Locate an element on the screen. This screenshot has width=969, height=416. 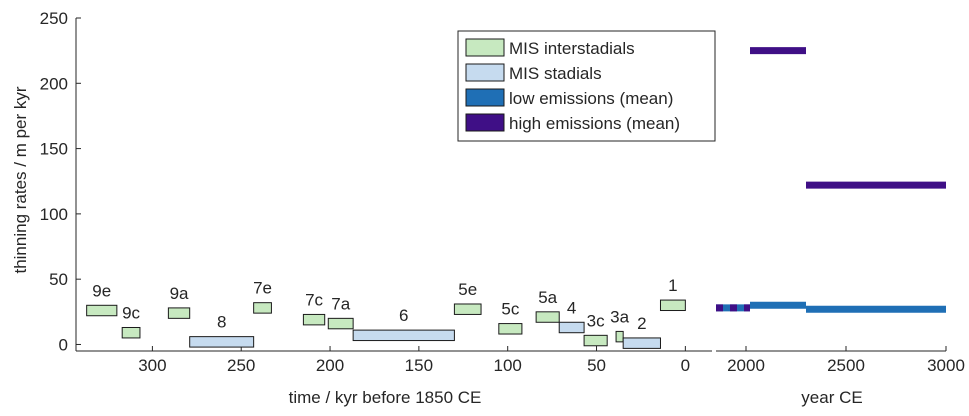
mis-stage-label: 7e is located at coordinates (262, 288).